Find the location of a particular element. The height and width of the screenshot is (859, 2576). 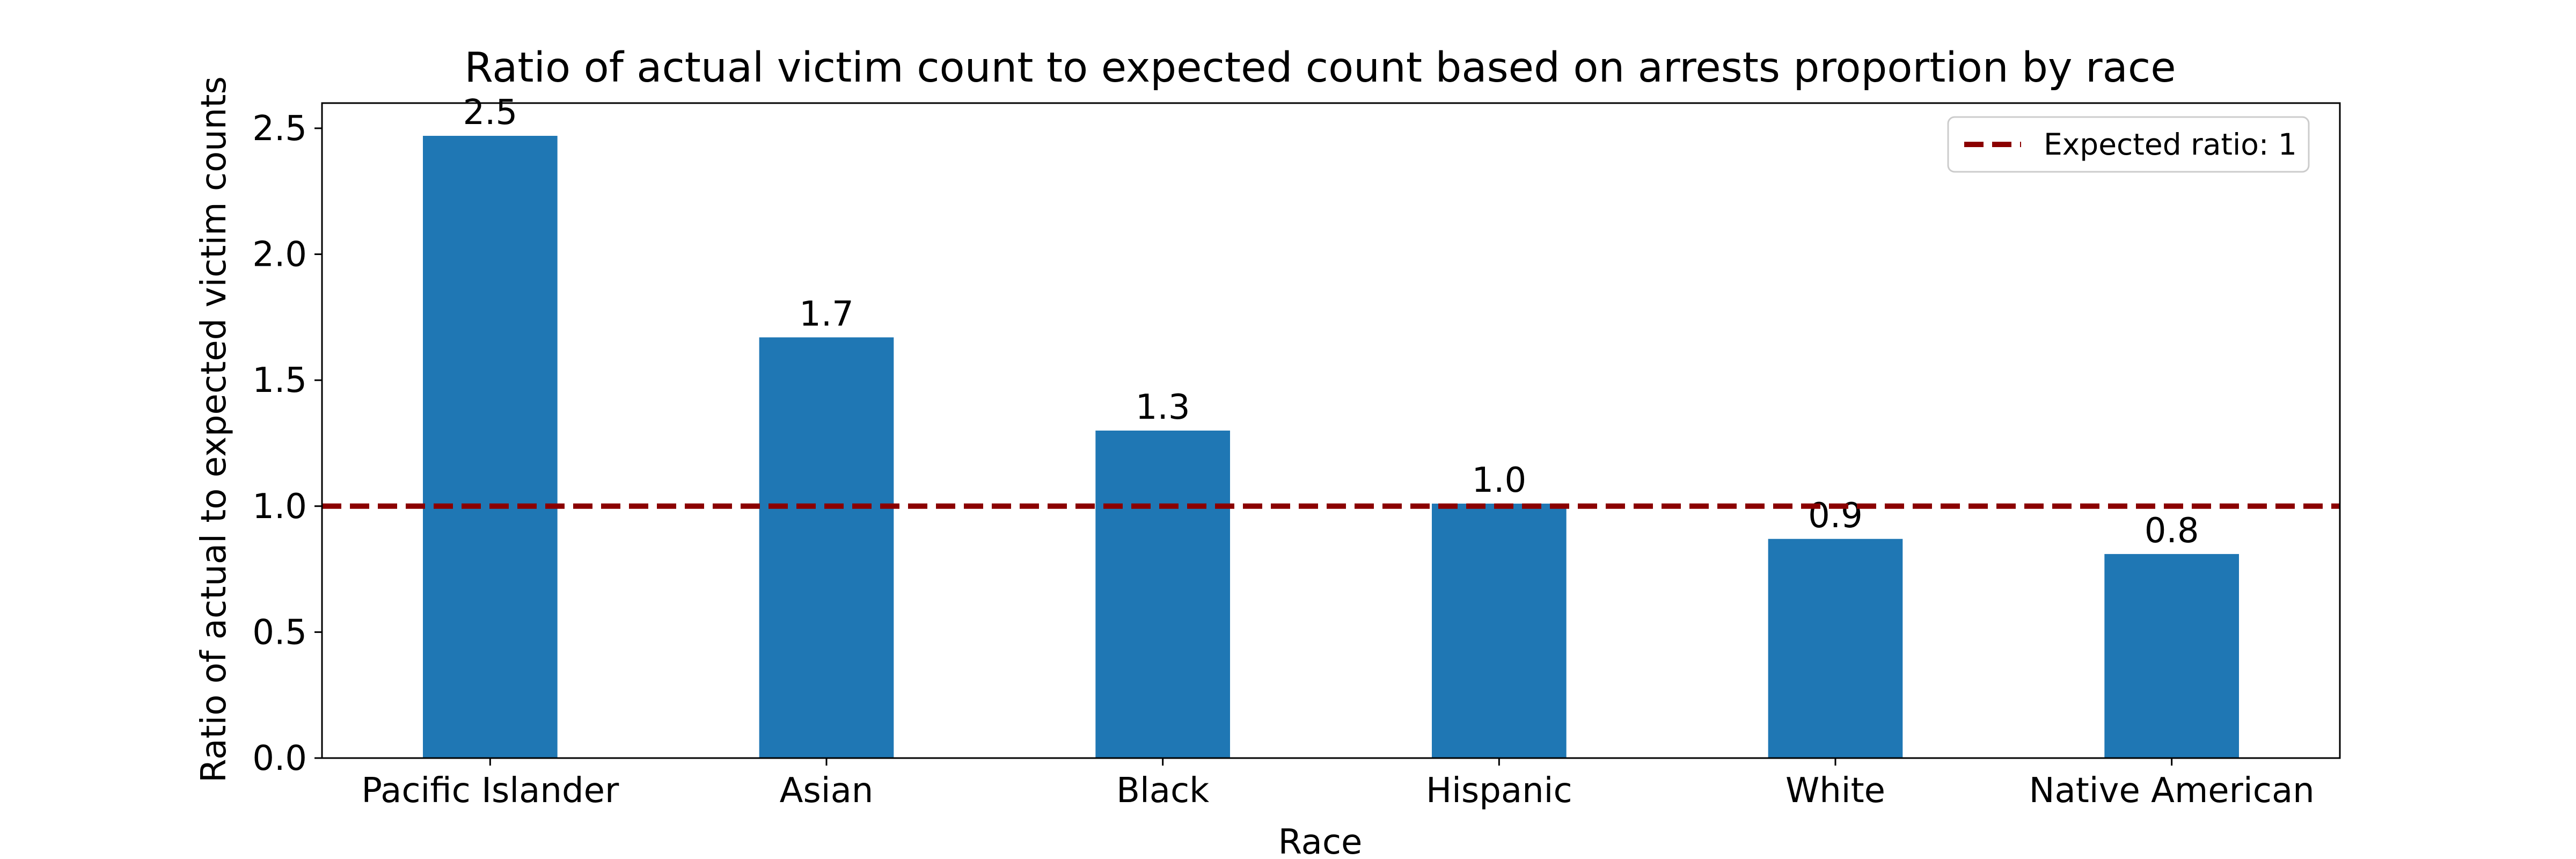

x-tick-label-asian: Asian is located at coordinates (827, 791).